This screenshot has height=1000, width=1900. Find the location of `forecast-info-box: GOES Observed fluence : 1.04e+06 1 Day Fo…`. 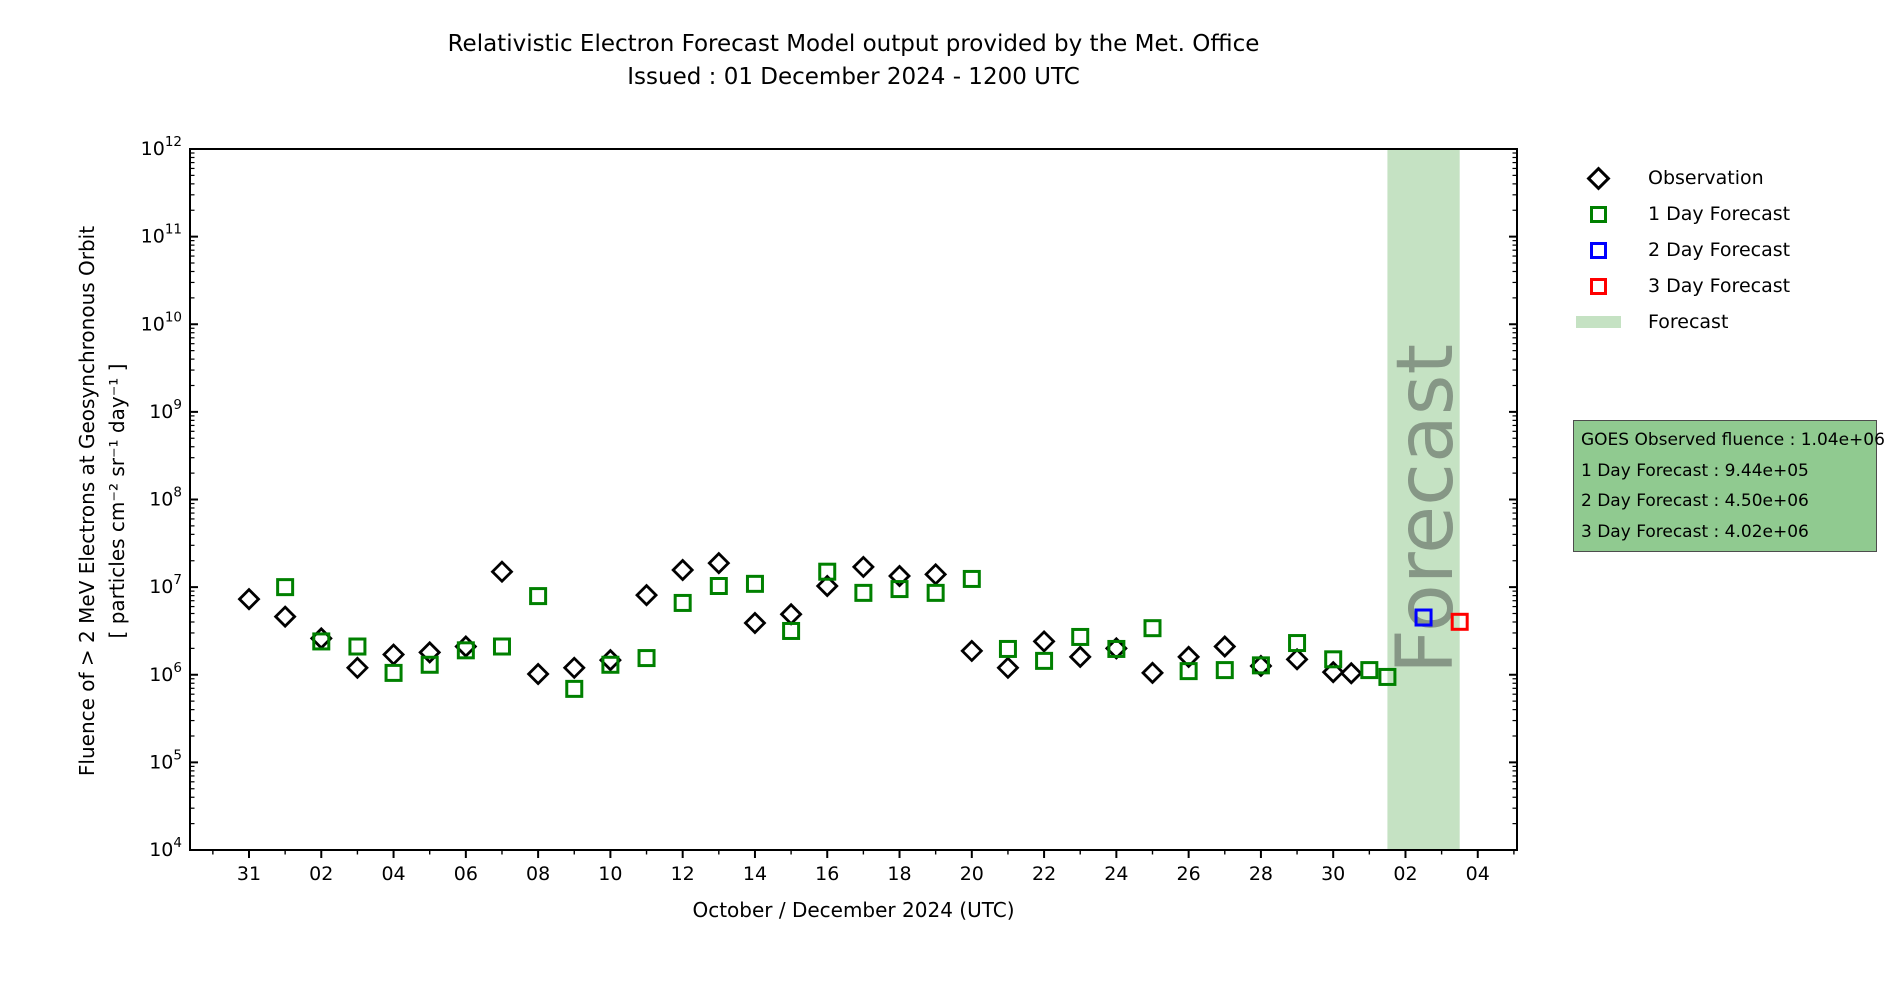

forecast-info-box: GOES Observed fluence : 1.04e+06 1 Day Fo… is located at coordinates (1729, 486).